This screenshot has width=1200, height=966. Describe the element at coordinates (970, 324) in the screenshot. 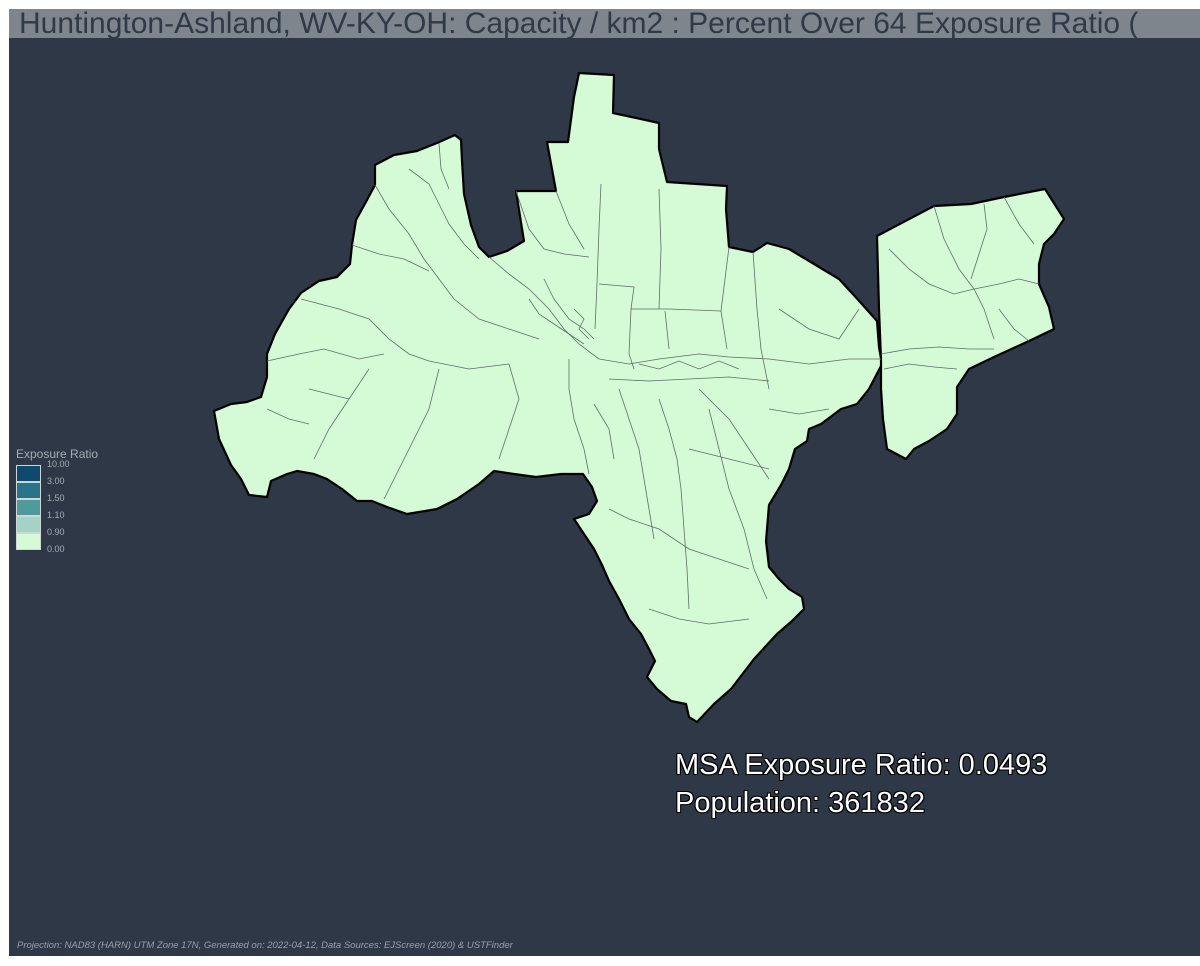

I see `region-east-polygon` at that location.